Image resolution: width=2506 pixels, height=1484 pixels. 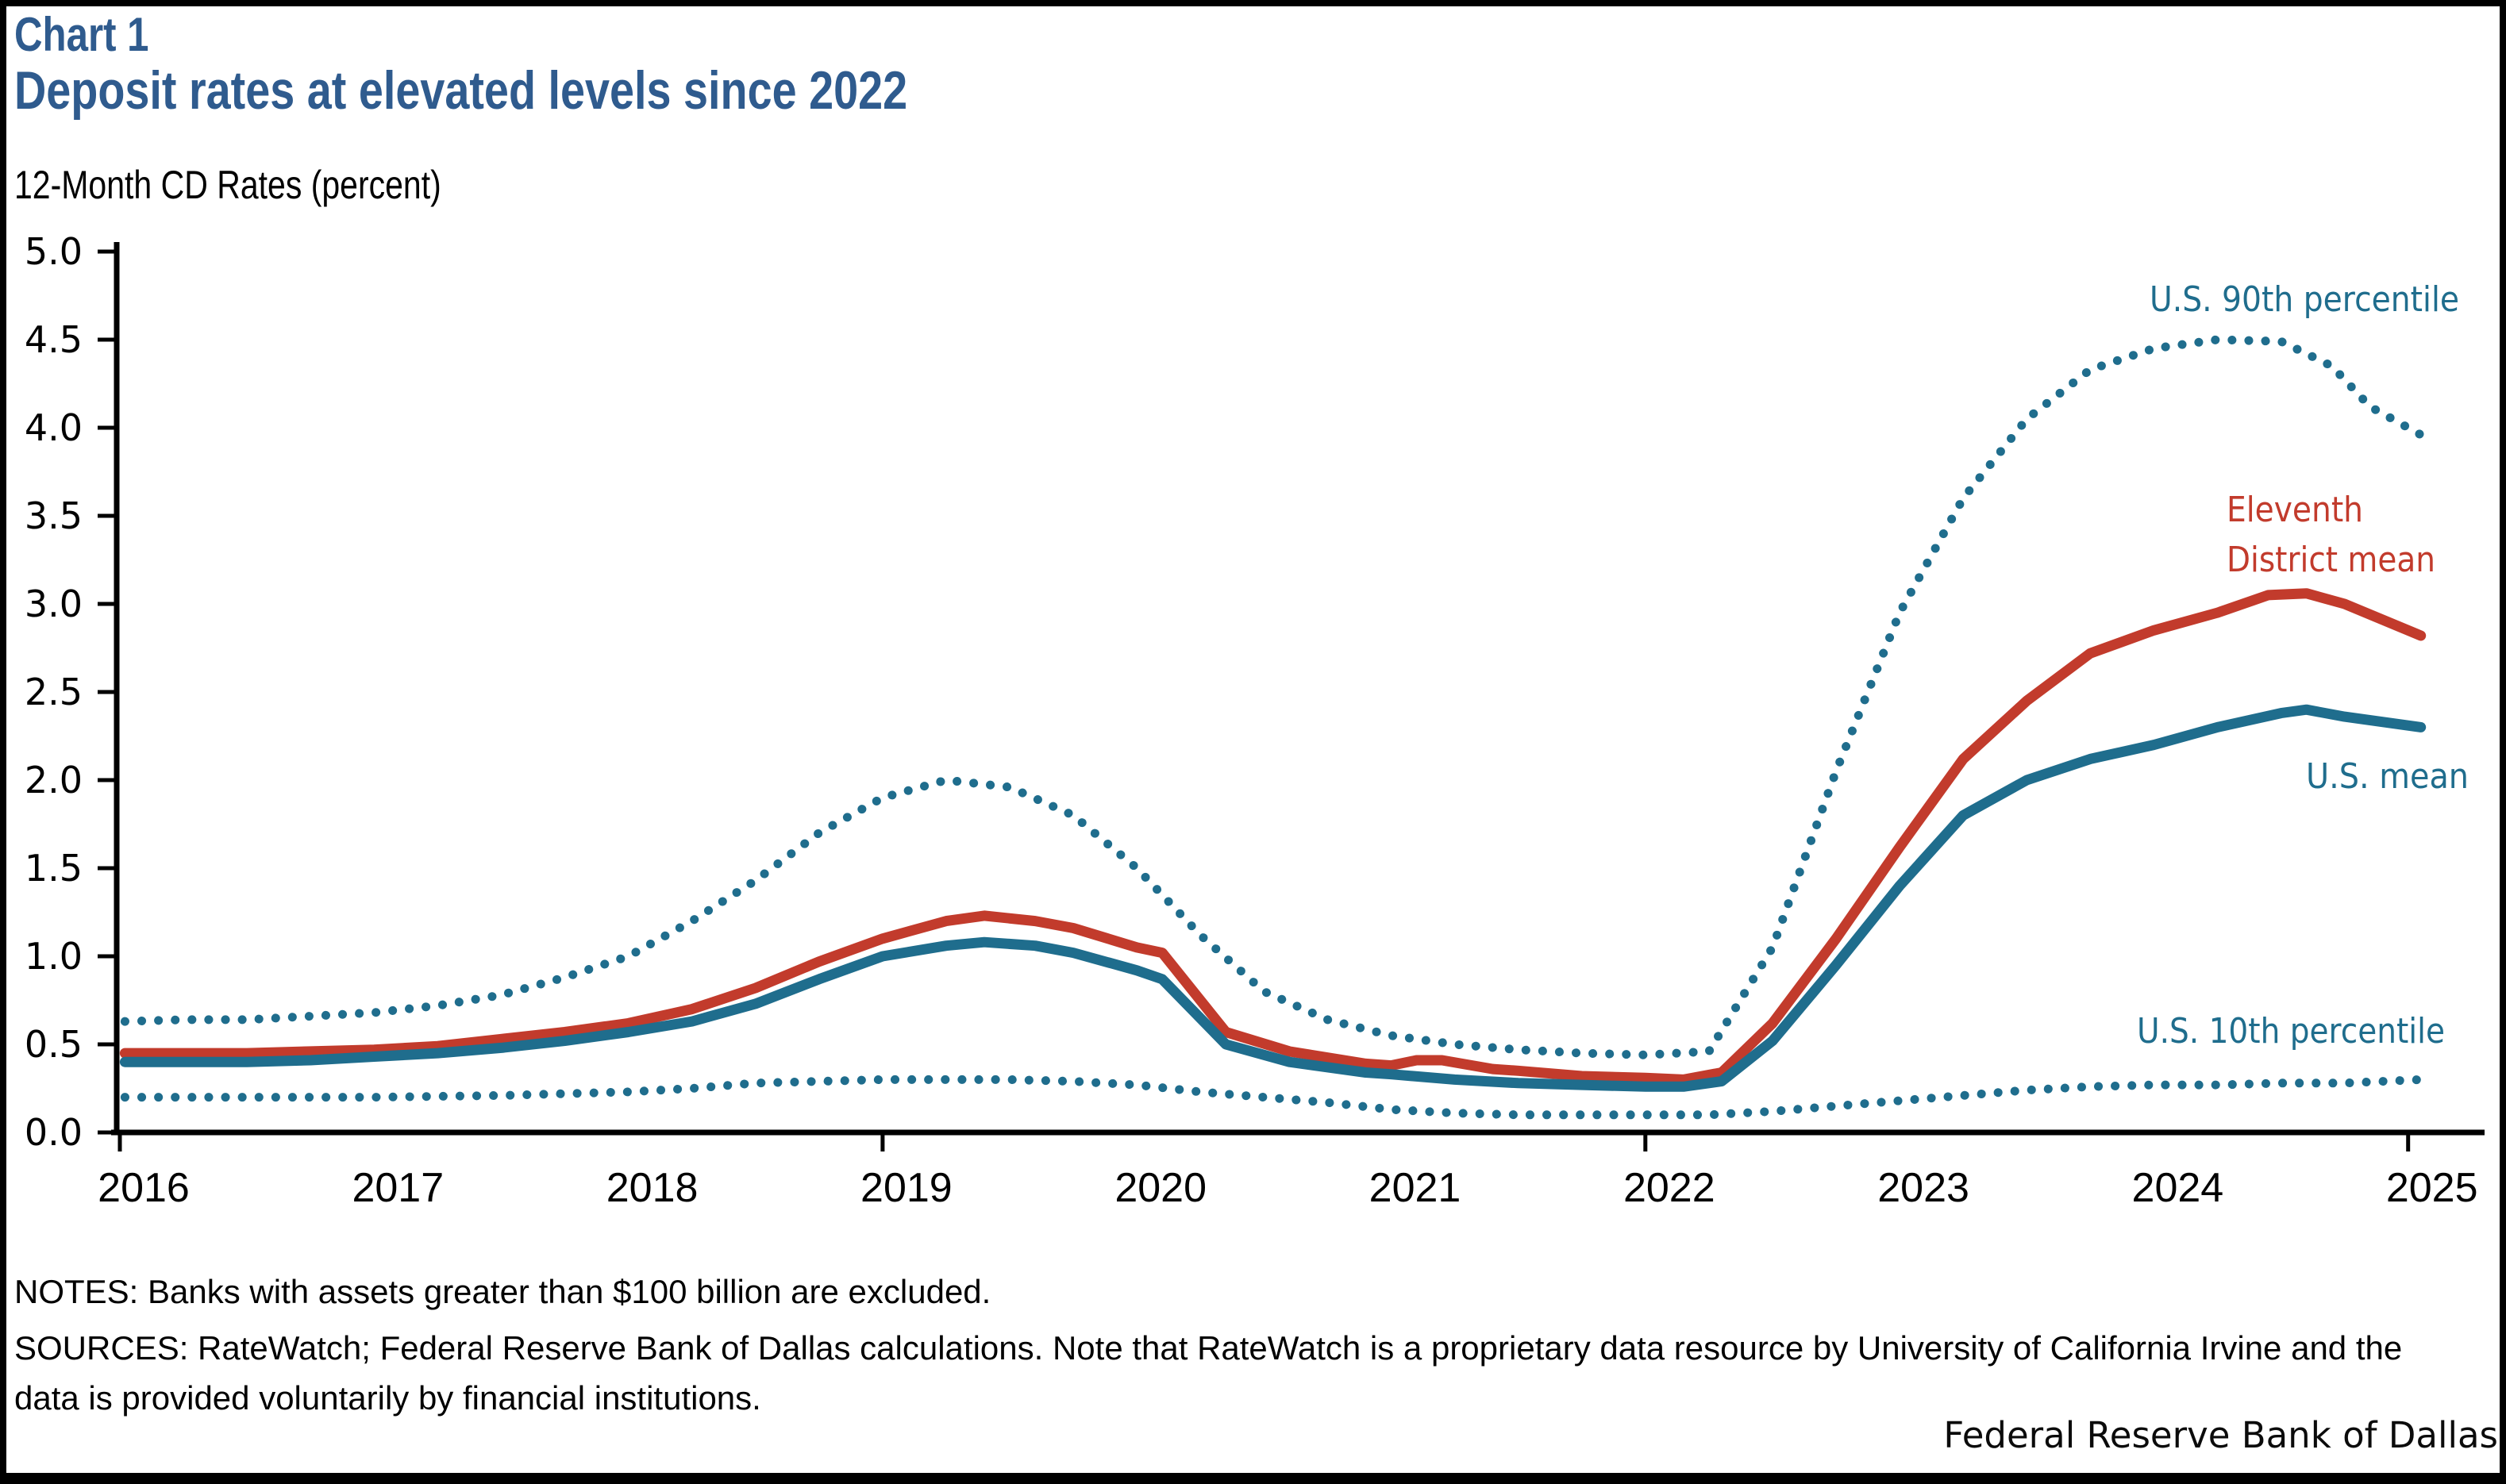 I want to click on y-tick-label: 3.5, so click(x=54, y=515).